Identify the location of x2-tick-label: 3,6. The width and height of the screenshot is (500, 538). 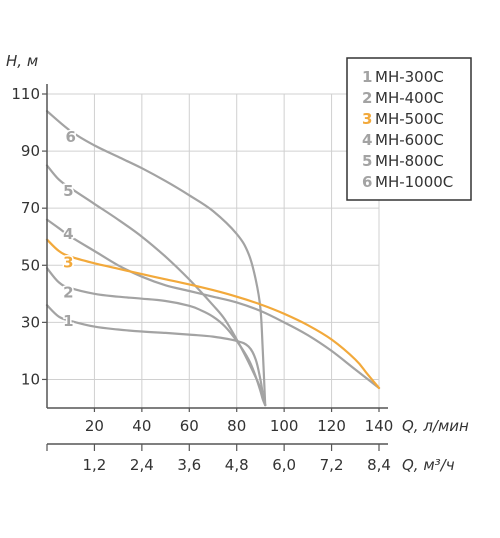
(189, 465).